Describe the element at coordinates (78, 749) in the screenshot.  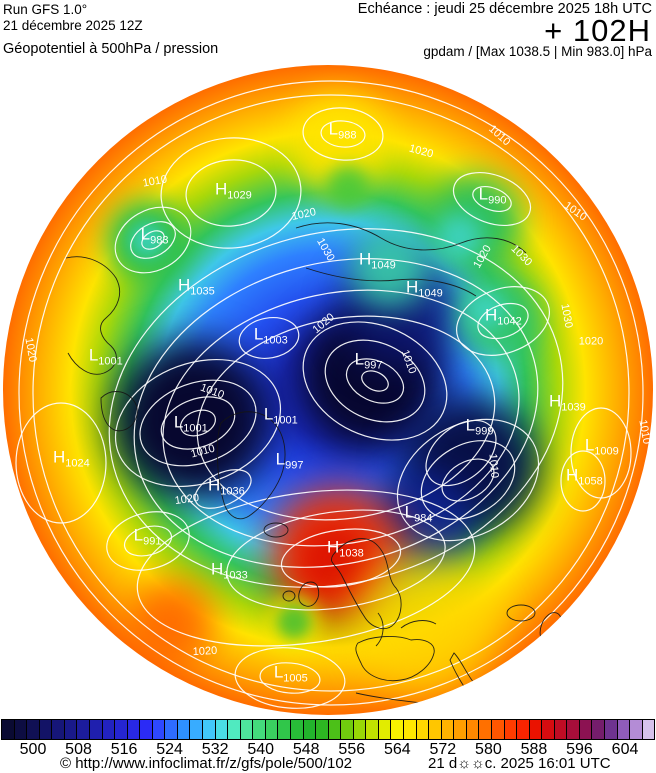
I see `colorbar-tick: 508` at that location.